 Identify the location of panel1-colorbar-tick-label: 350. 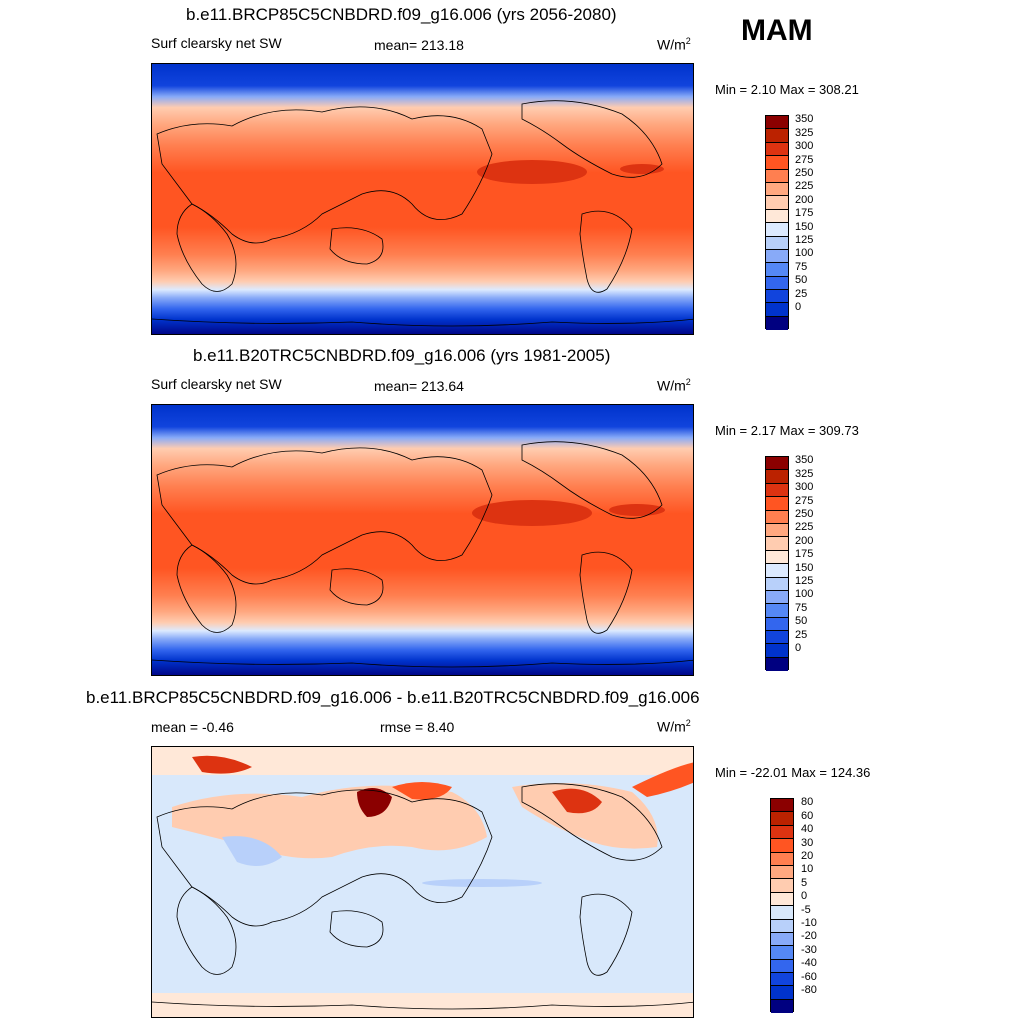
(804, 119).